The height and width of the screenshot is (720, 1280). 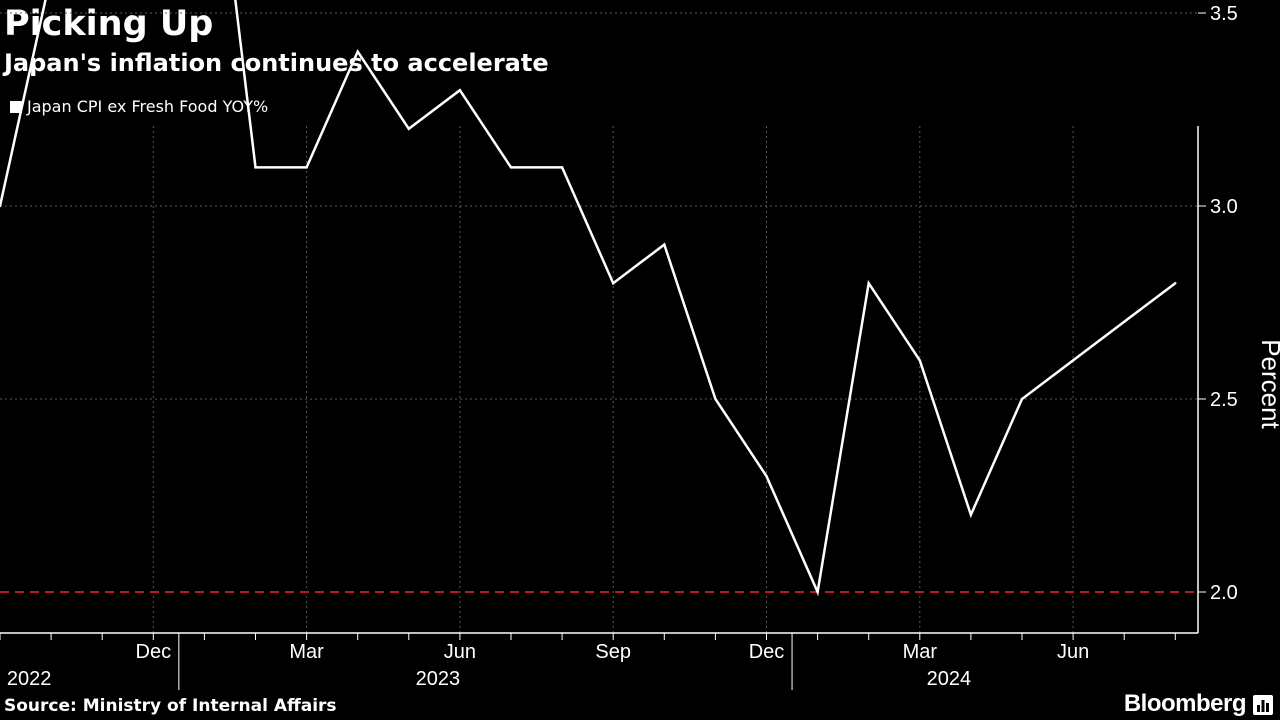 What do you see at coordinates (438, 679) in the screenshot?
I see `year-label: 2023` at bounding box center [438, 679].